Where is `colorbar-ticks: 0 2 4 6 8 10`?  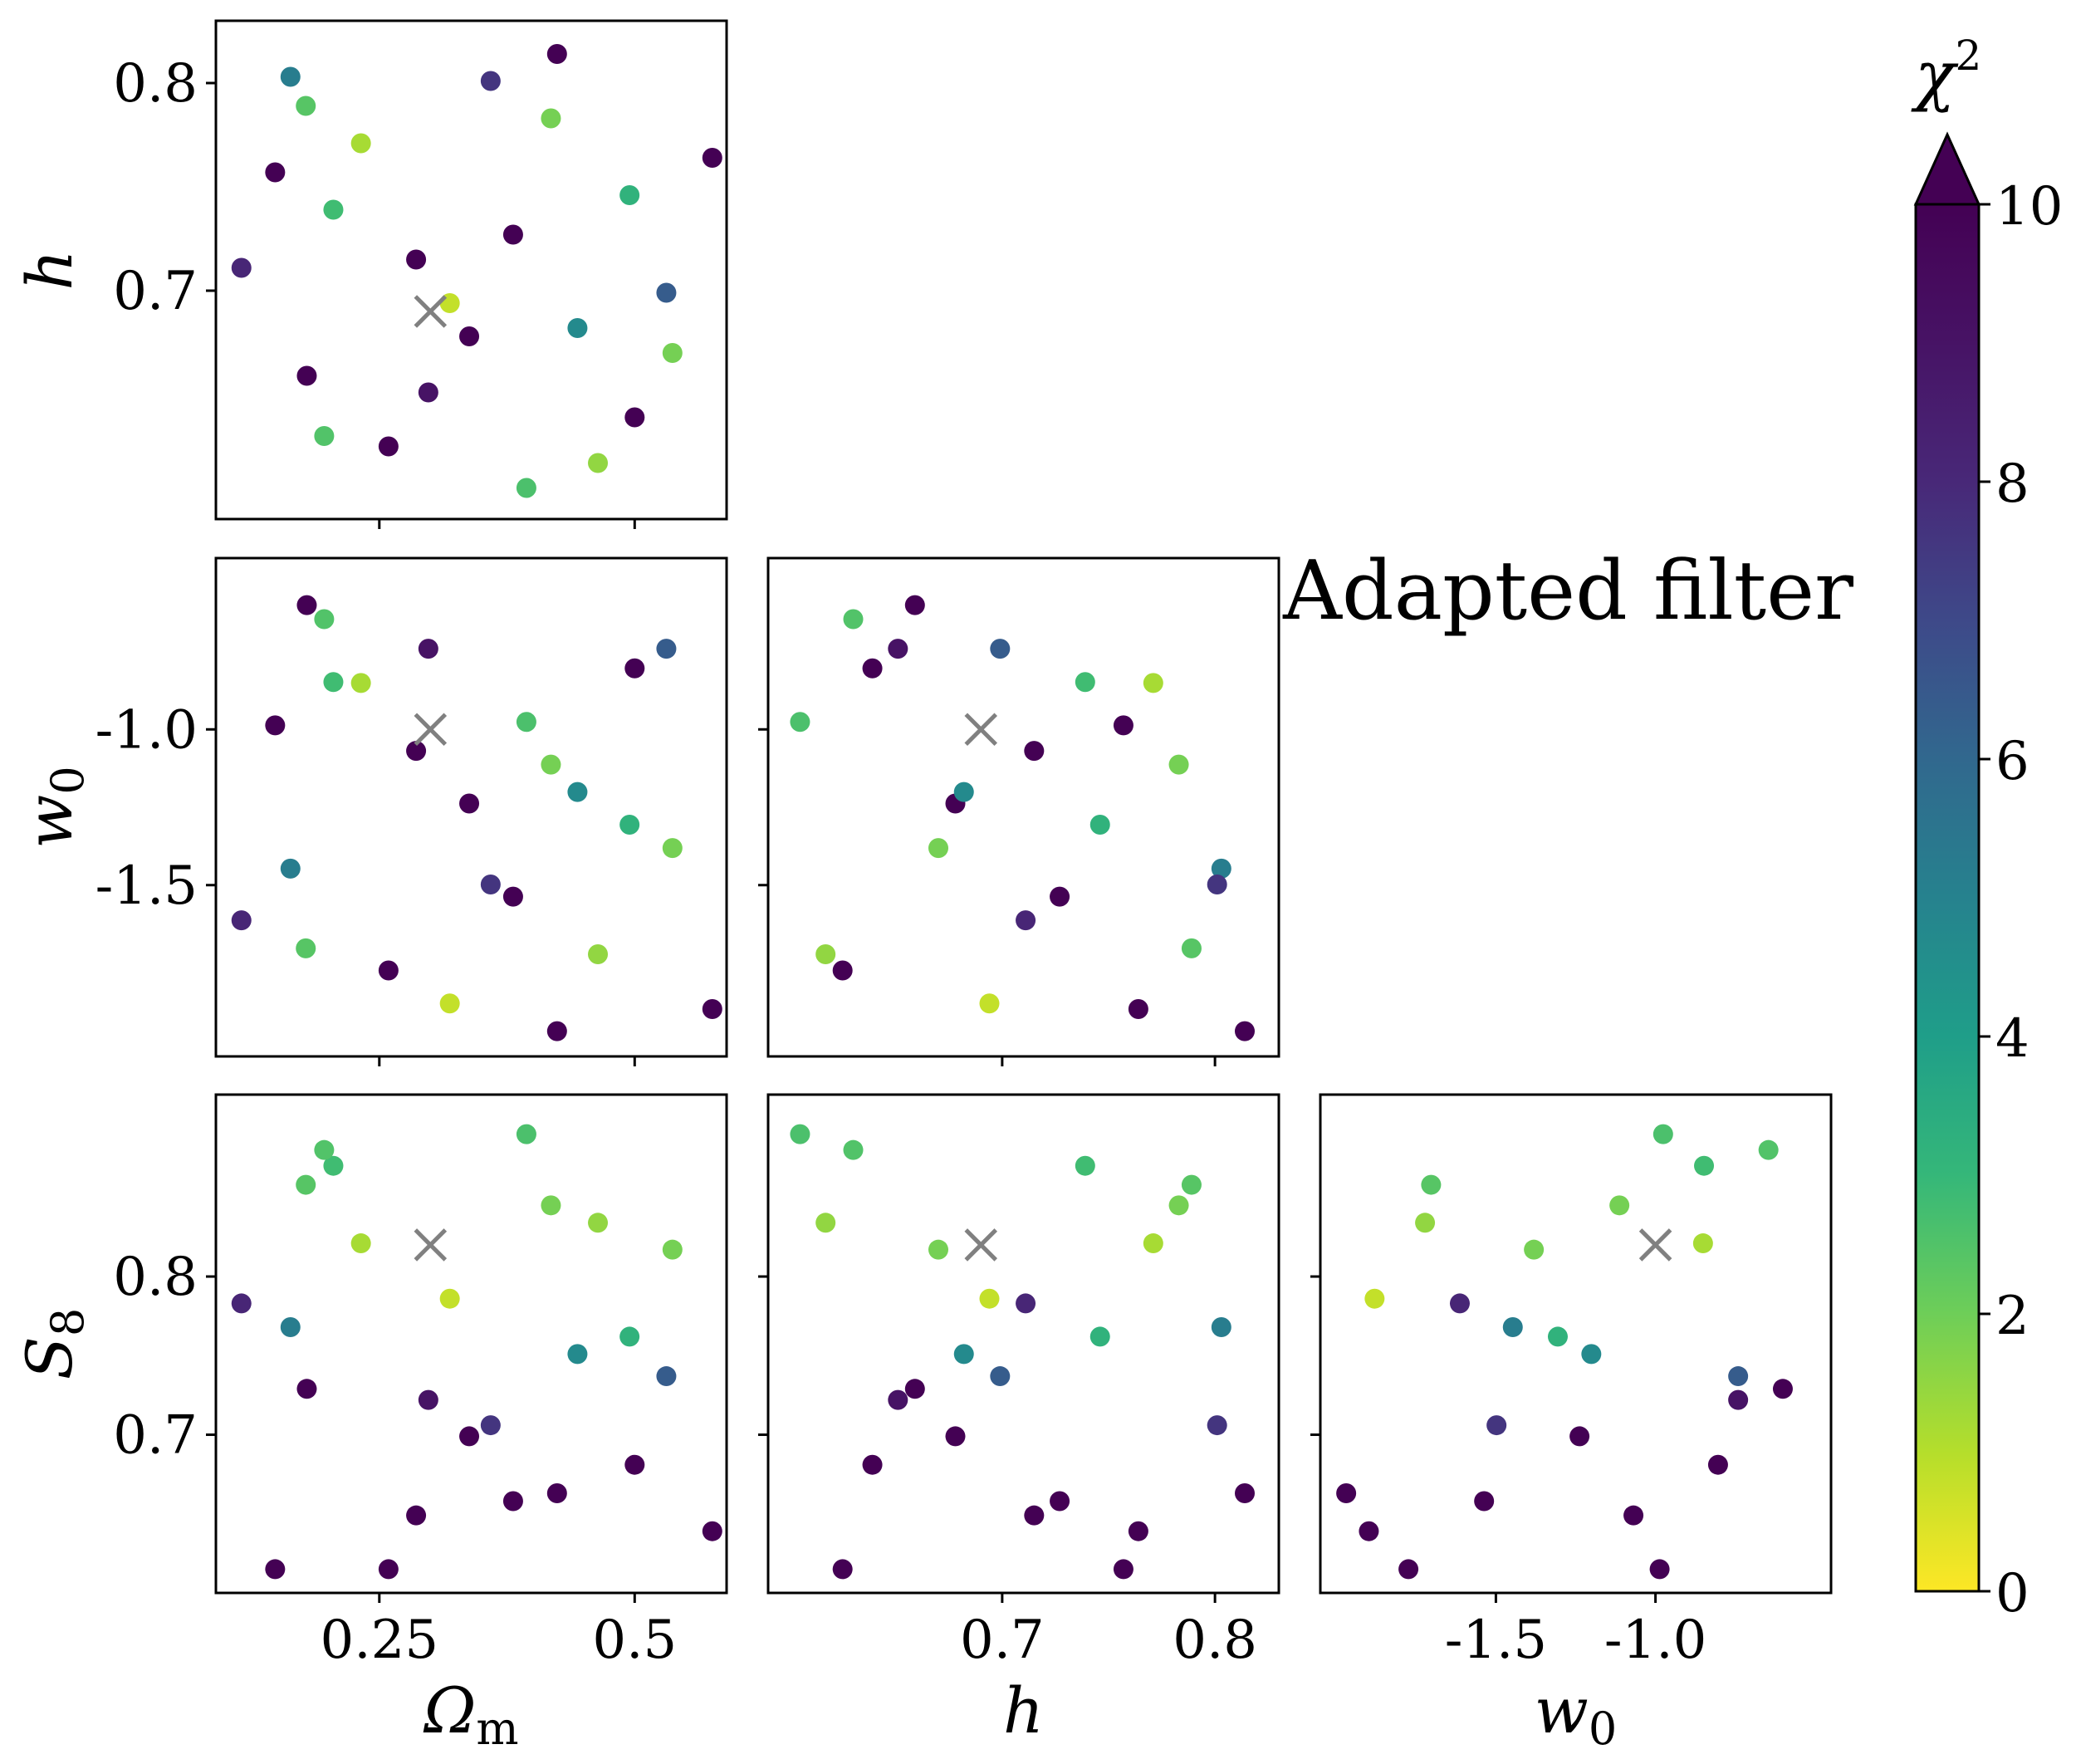 colorbar-ticks: 0 2 4 6 8 10 is located at coordinates (2021, 900).